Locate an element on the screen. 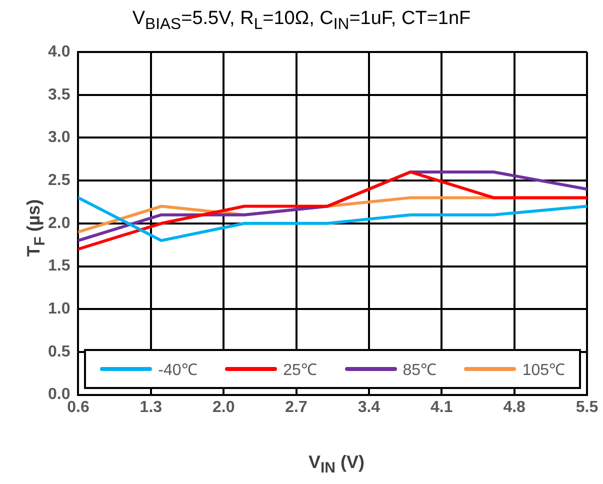 Image resolution: width=603 pixels, height=484 pixels. y-tick-label: 4.0 is located at coordinates (59, 51).